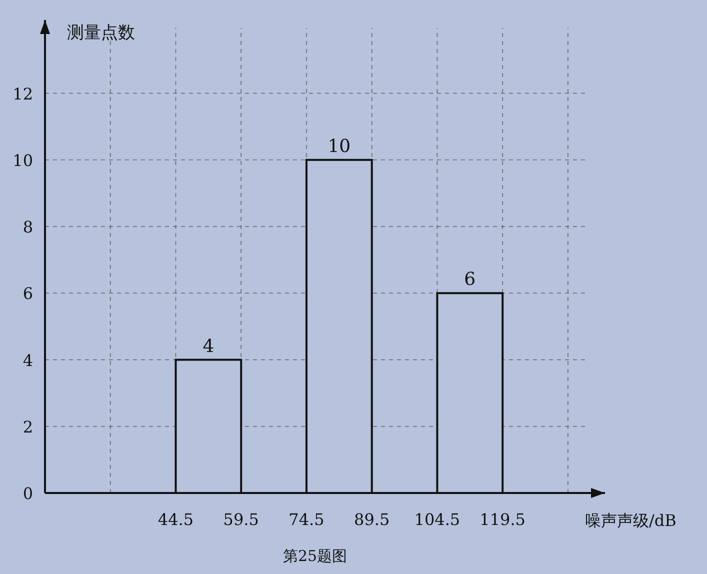  What do you see at coordinates (306, 519) in the screenshot?
I see `x-tick-label: 74.5` at bounding box center [306, 519].